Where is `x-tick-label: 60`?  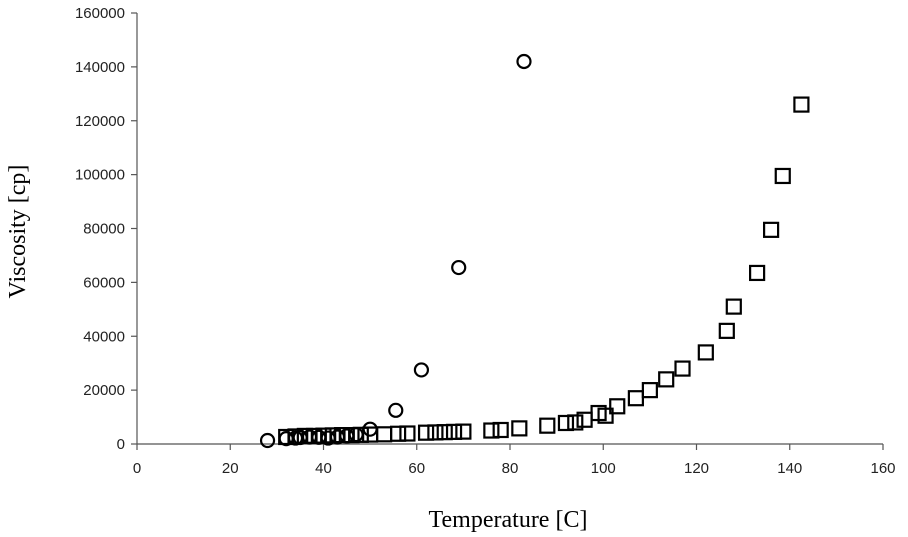 x-tick-label: 60 is located at coordinates (416, 468).